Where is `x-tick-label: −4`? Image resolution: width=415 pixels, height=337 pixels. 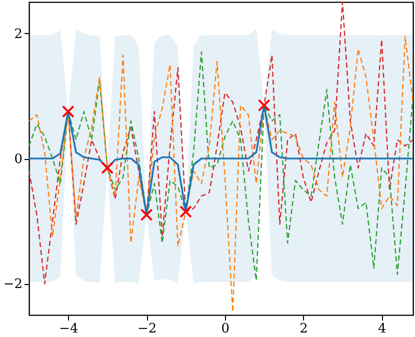 x-tick-label: −4 is located at coordinates (68, 329).